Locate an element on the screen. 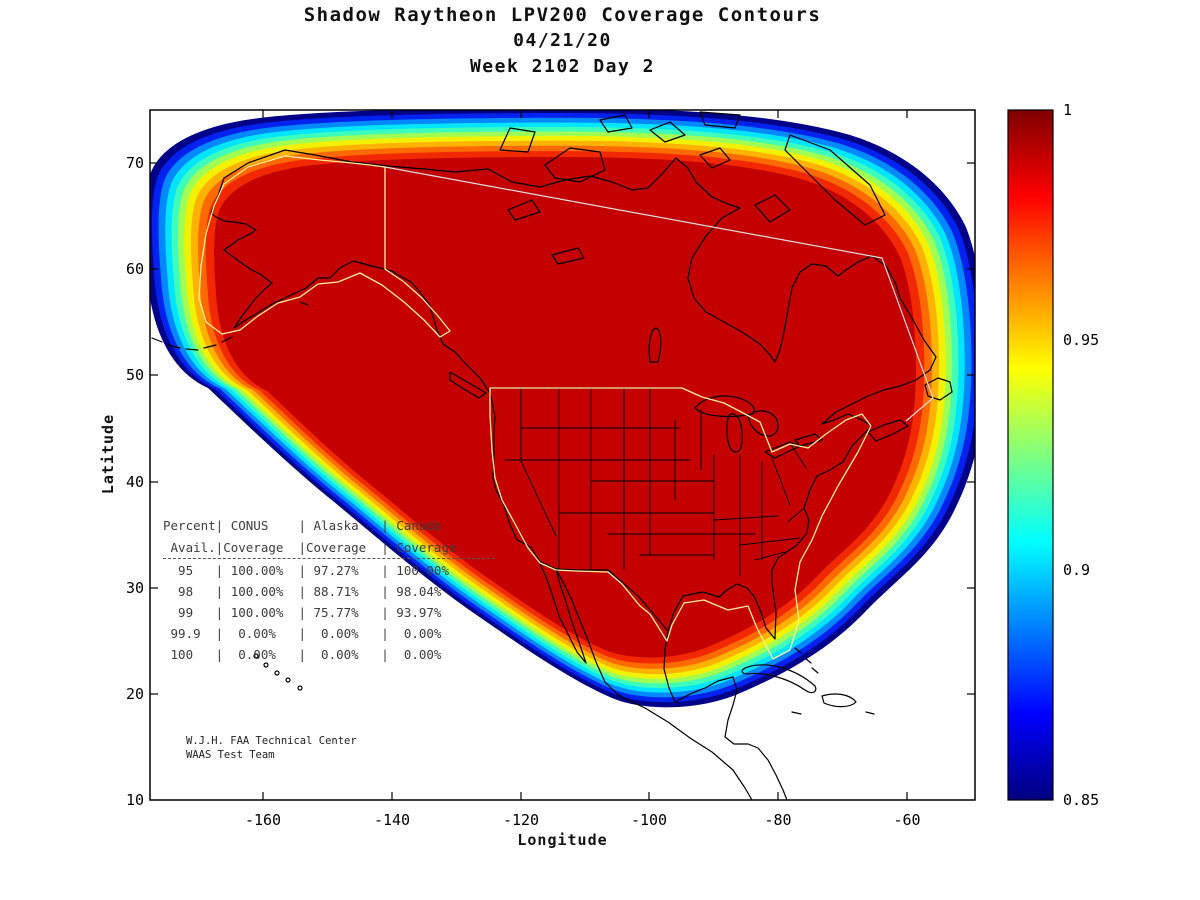 The image size is (1200, 900). colorbar-tick-label: 0.85 is located at coordinates (1081, 800).